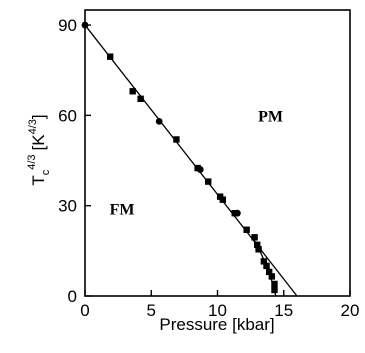 This screenshot has height=353, width=365. What do you see at coordinates (283, 310) in the screenshot?
I see `x-tick-label: 15` at bounding box center [283, 310].